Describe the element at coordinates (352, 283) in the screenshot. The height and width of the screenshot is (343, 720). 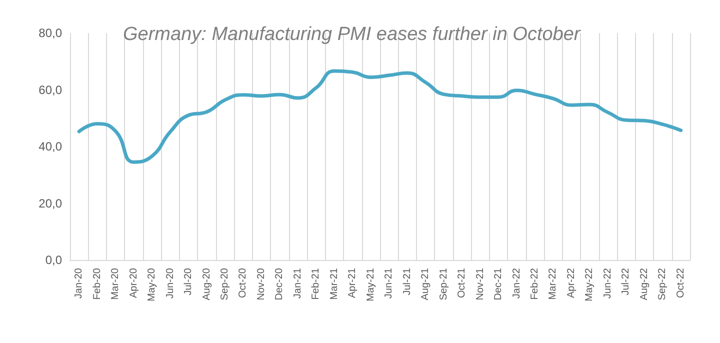
I see `x-tick-label: Apr-21` at that location.